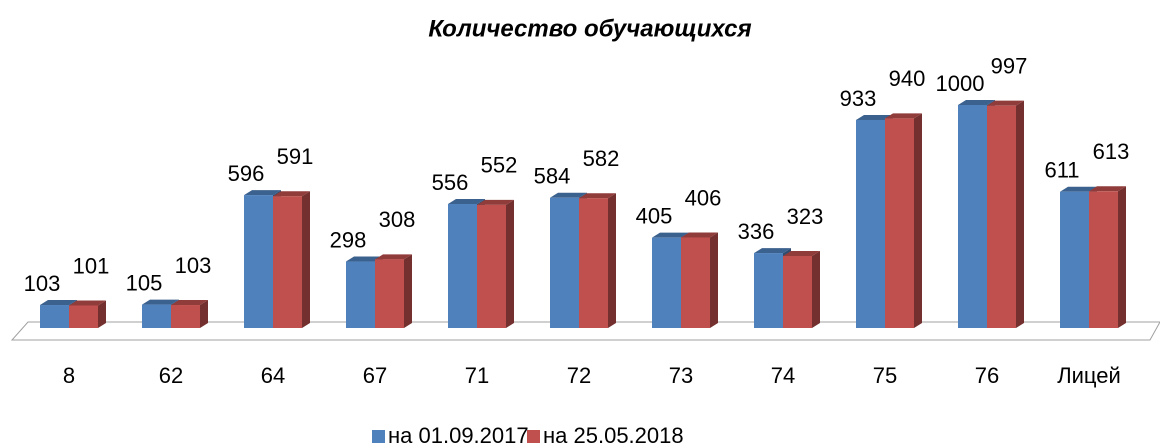 The width and height of the screenshot is (1160, 446). I want to click on data-label: 596, so click(246, 173).